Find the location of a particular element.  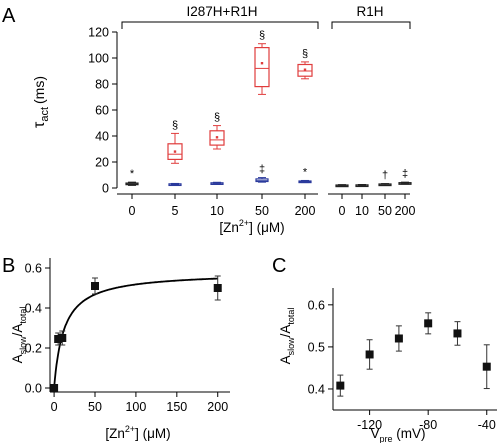

panel-b-points is located at coordinates (136, 333).